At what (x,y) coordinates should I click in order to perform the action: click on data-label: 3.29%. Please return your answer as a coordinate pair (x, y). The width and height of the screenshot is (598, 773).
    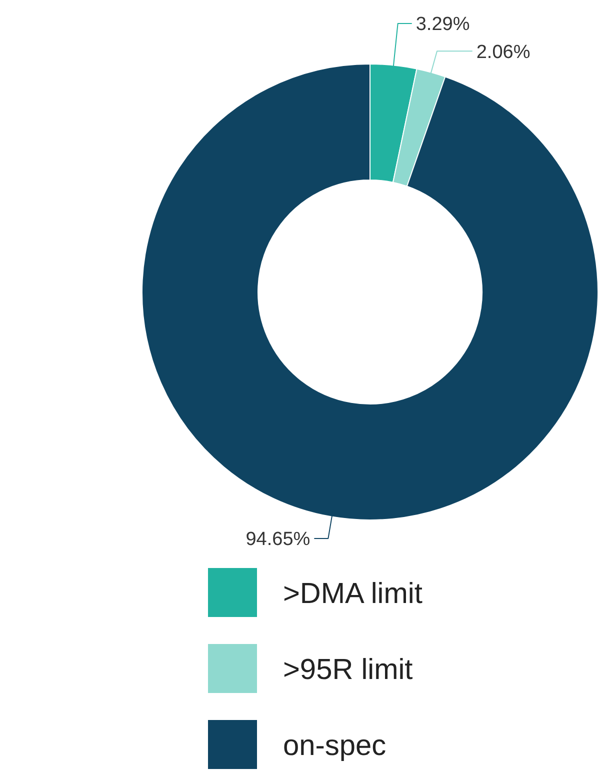
    Looking at the image, I should click on (443, 25).